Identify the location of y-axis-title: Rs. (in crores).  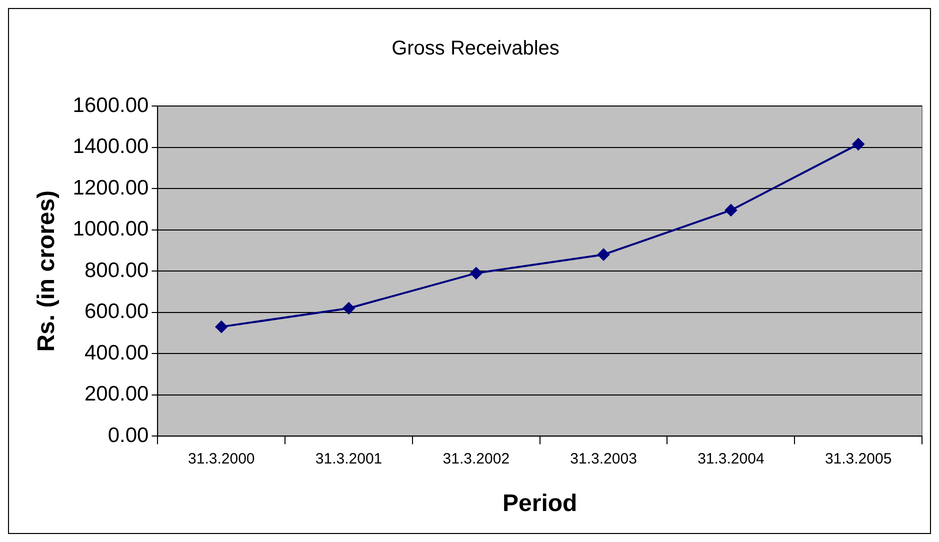
(46, 271).